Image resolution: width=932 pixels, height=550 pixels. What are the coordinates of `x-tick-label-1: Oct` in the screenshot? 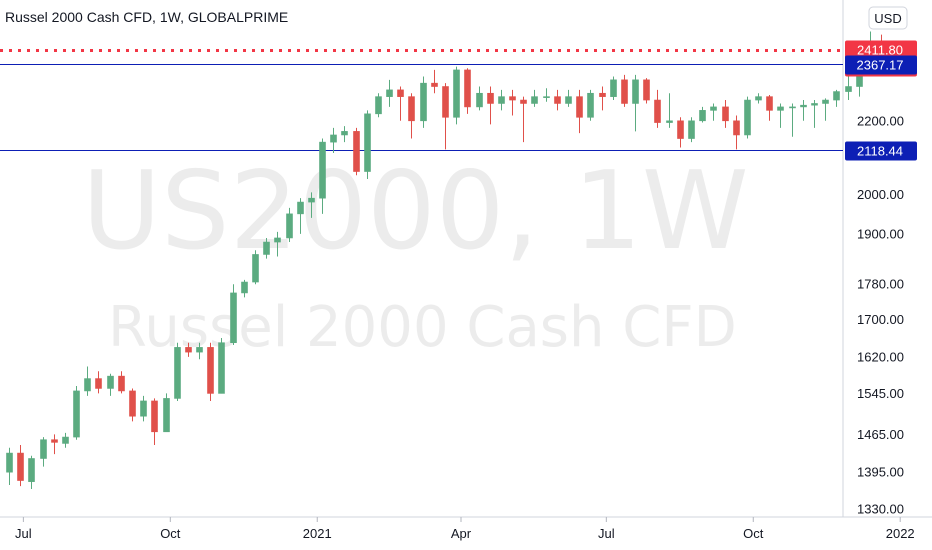 It's located at (170, 533).